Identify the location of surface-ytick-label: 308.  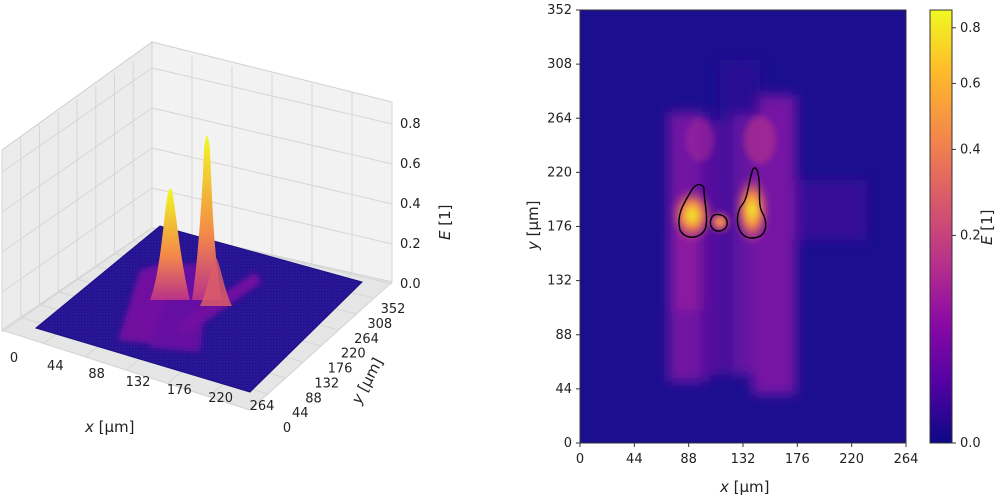
(379, 324).